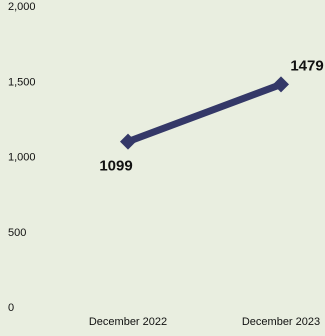 This screenshot has height=336, width=325. What do you see at coordinates (281, 322) in the screenshot?
I see `x-tick-label: December 2023` at bounding box center [281, 322].